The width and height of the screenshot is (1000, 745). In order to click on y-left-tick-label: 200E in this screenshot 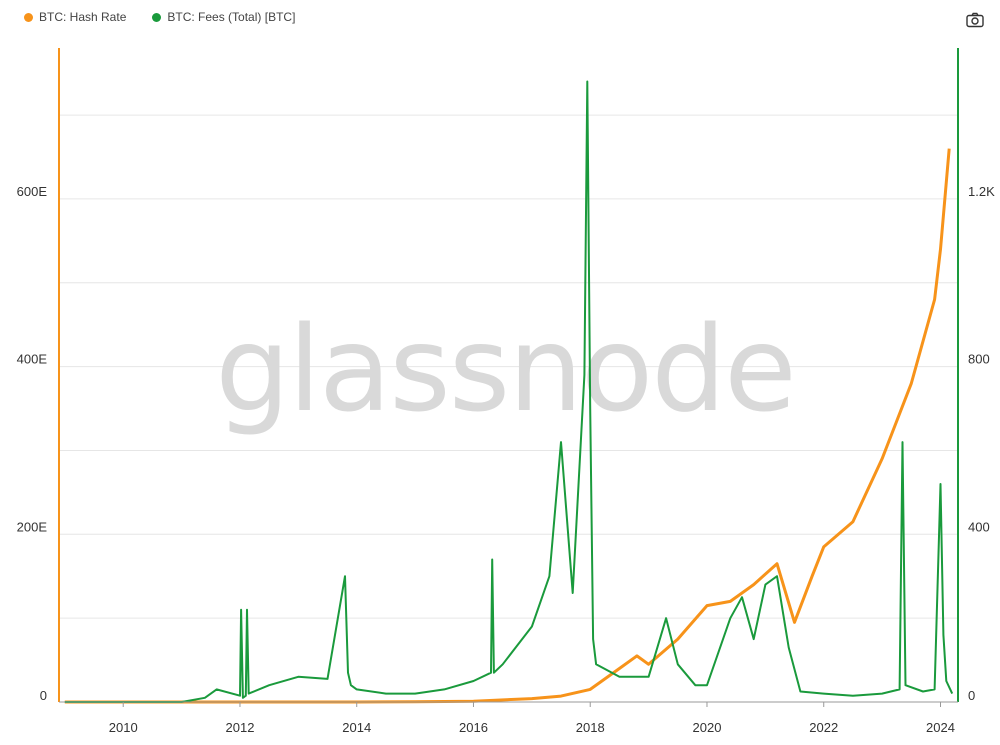, I will do `click(32, 526)`.